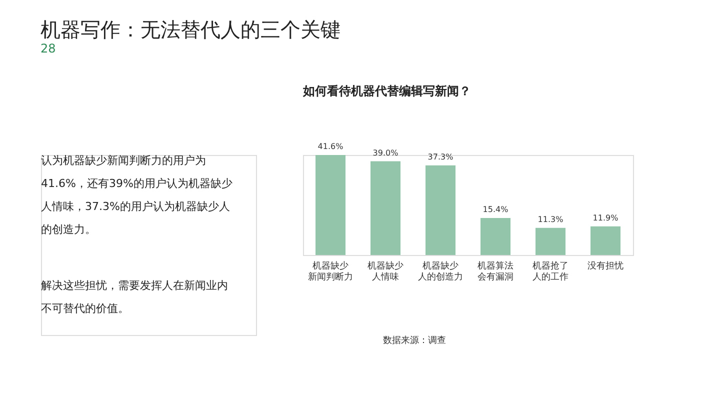 This screenshot has height=405, width=720. Describe the element at coordinates (330, 271) in the screenshot. I see `x-tick-label: 机器缺少新闻判断力` at that location.